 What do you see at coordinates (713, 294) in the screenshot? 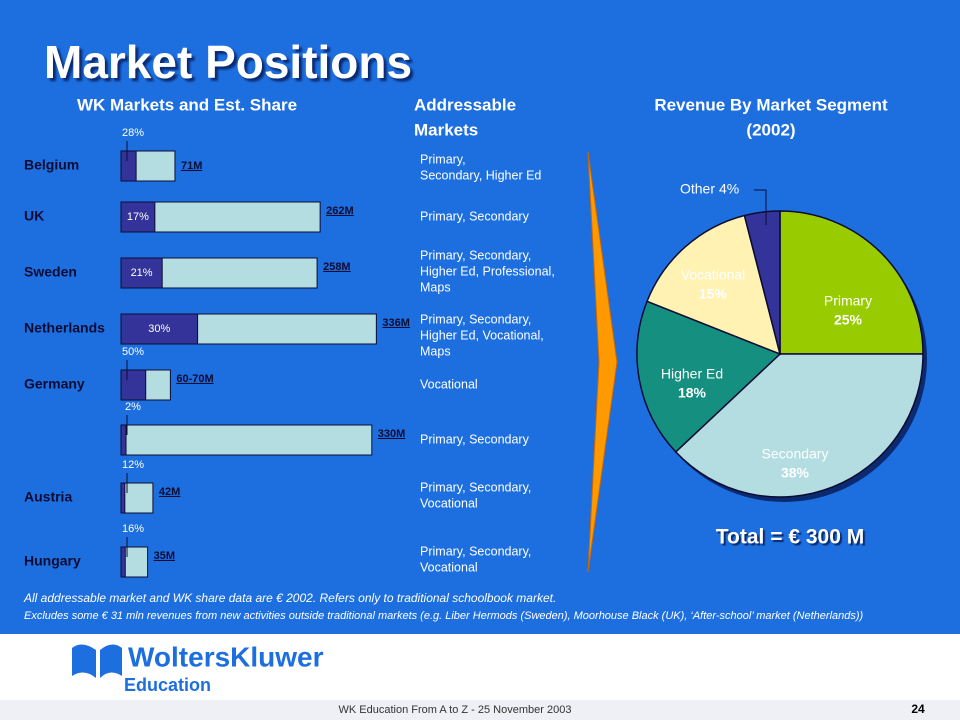
I see `pie-value: 15%` at bounding box center [713, 294].